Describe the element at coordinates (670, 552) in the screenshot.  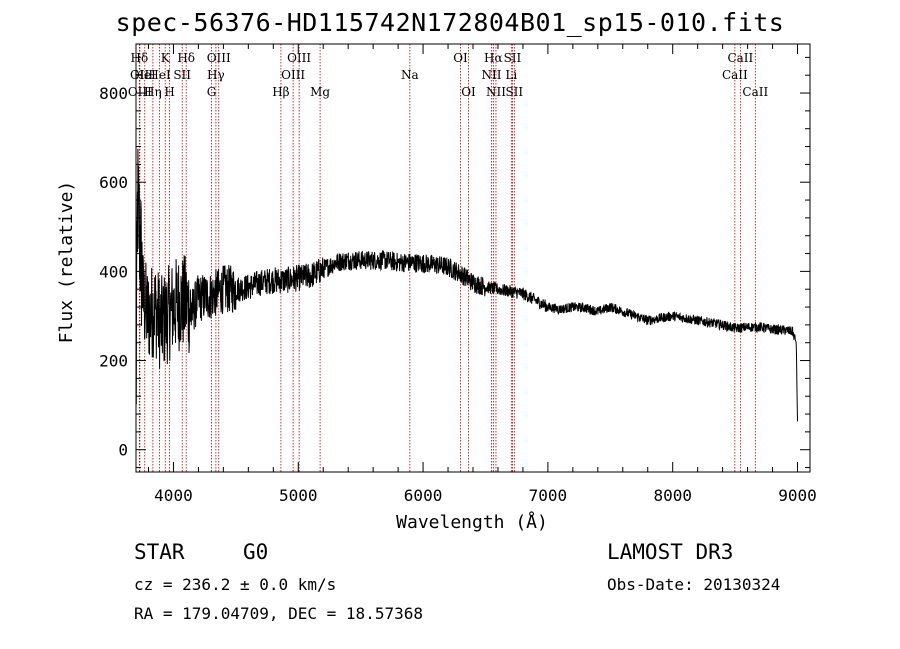
I see `survey-name: LAMOST DR3` at that location.